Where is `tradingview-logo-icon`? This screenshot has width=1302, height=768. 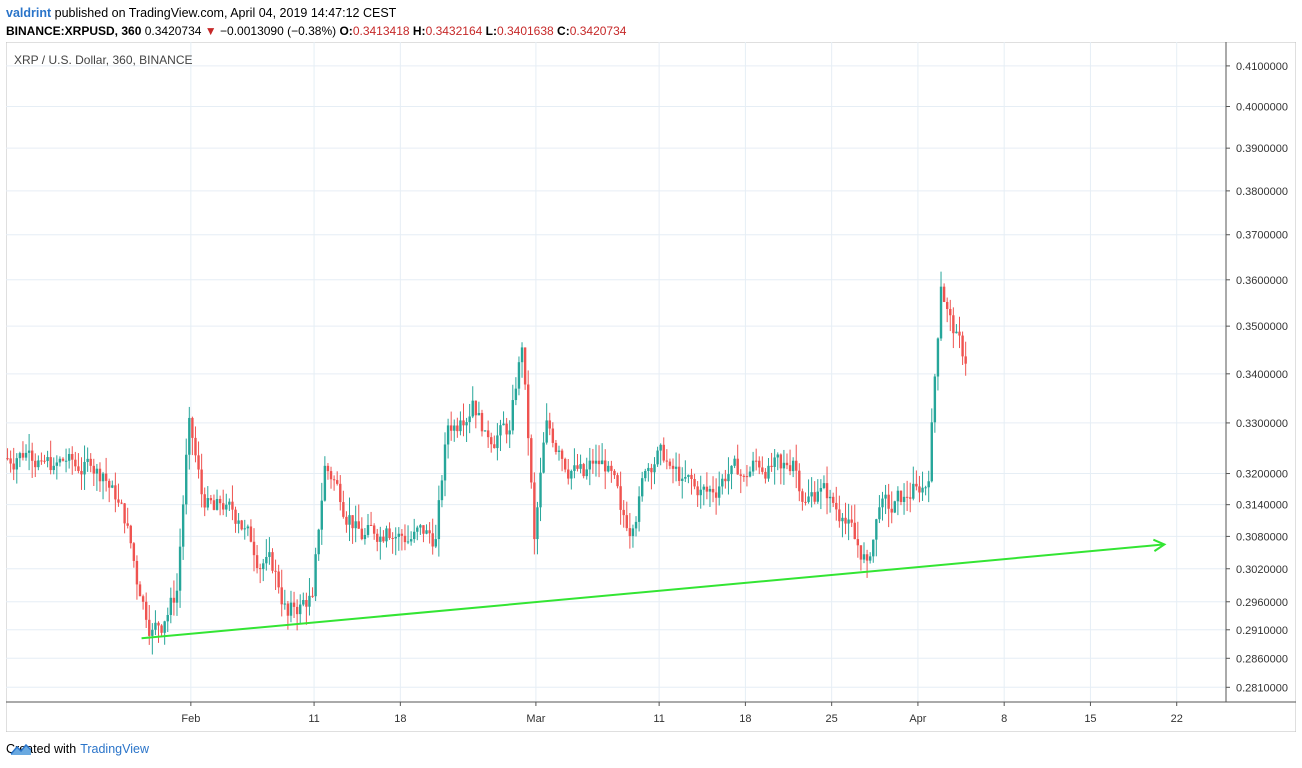
tradingview-logo-icon is located at coordinates (21, 749).